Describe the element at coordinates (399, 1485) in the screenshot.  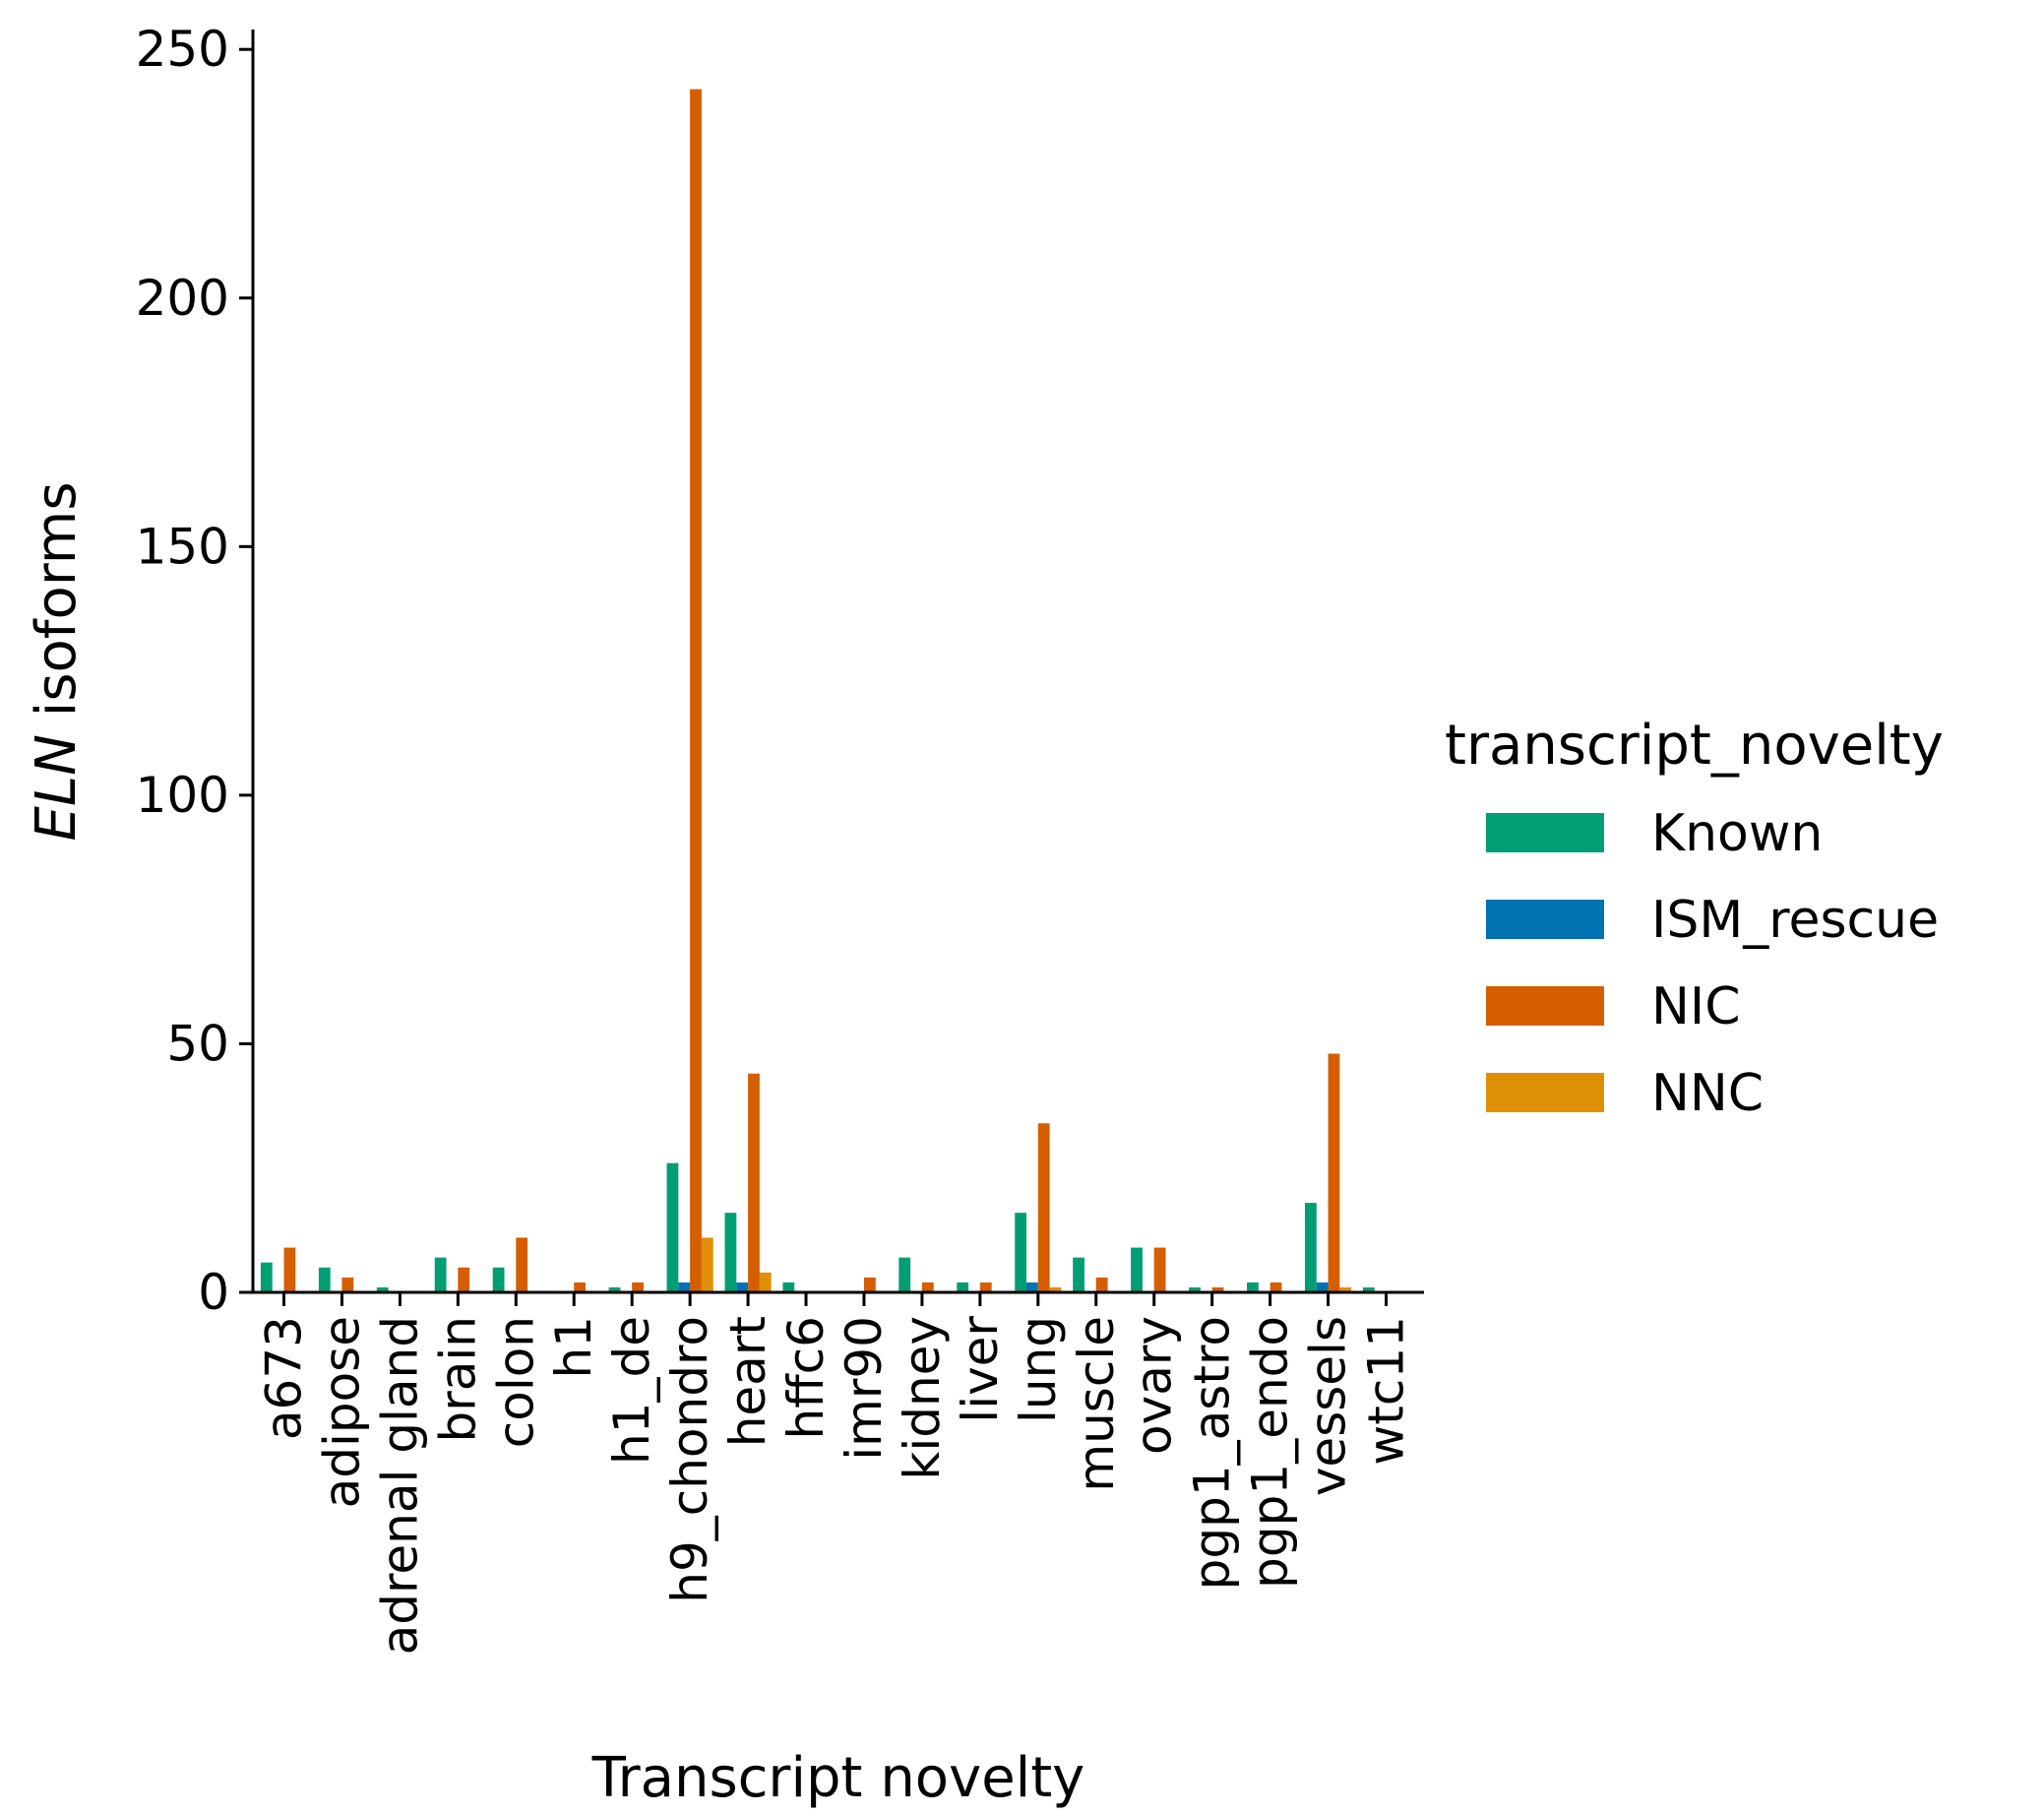
I see `x-tick-label-adrenal gland: adrenal gland` at that location.